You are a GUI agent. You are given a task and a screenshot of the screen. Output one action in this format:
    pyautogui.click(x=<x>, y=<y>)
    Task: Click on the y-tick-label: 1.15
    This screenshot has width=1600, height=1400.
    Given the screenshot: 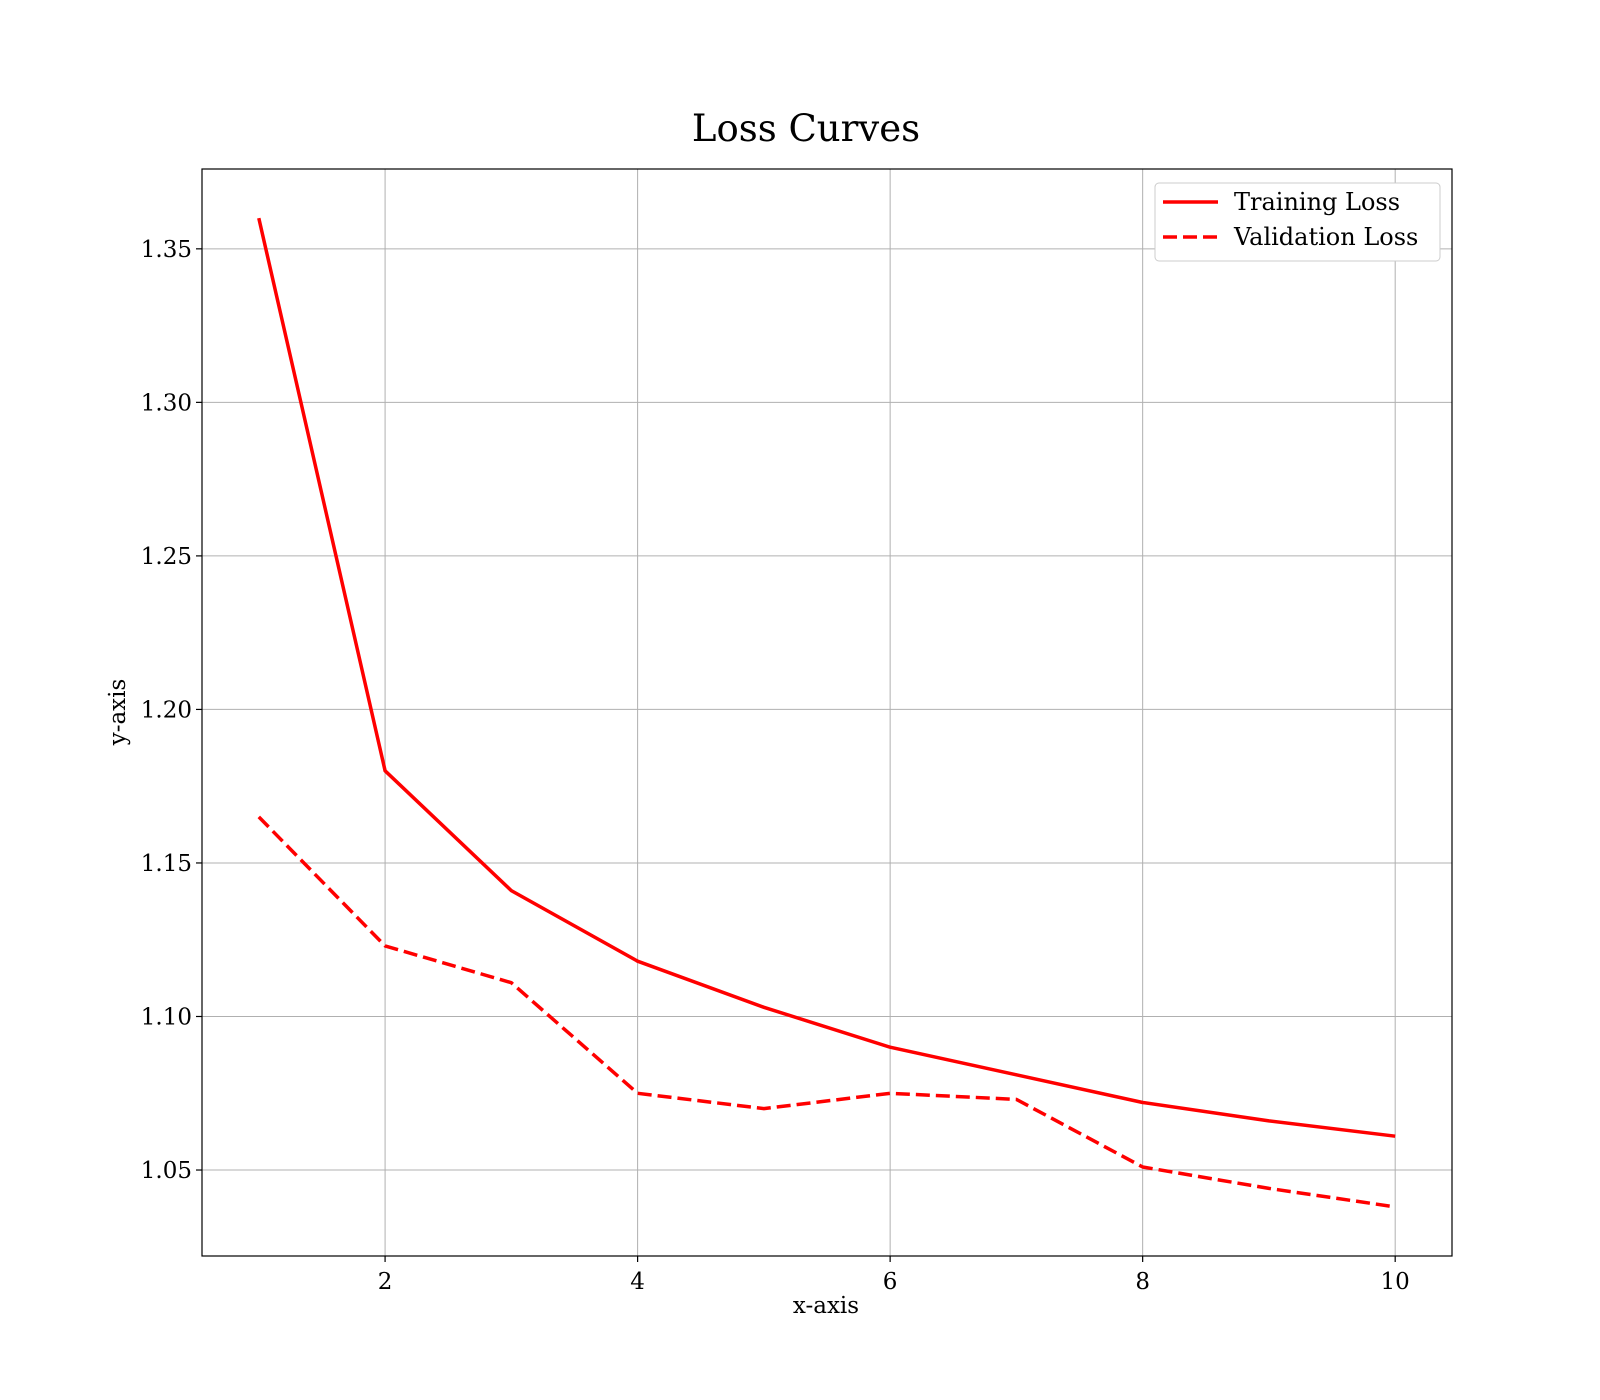 What is the action you would take?
    pyautogui.click(x=166, y=864)
    